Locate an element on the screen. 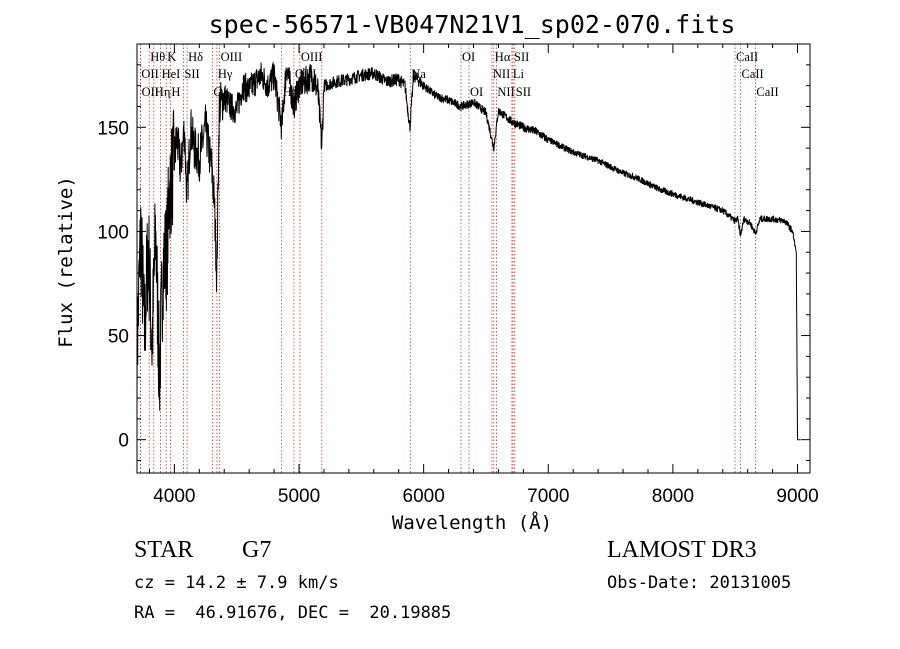 The image size is (900, 649). line-label: K is located at coordinates (171, 57).